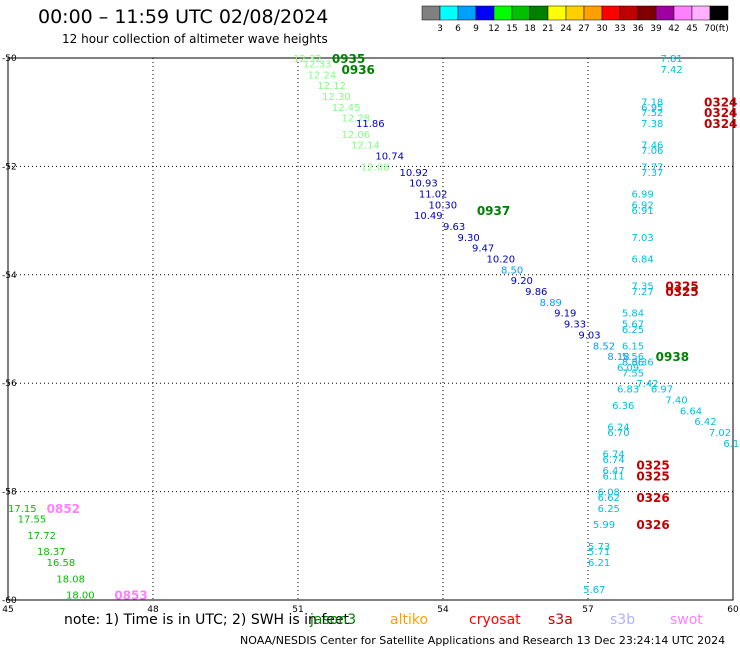  Describe the element at coordinates (495, 620) in the screenshot. I see `legend-cryosat: cryosat` at that location.